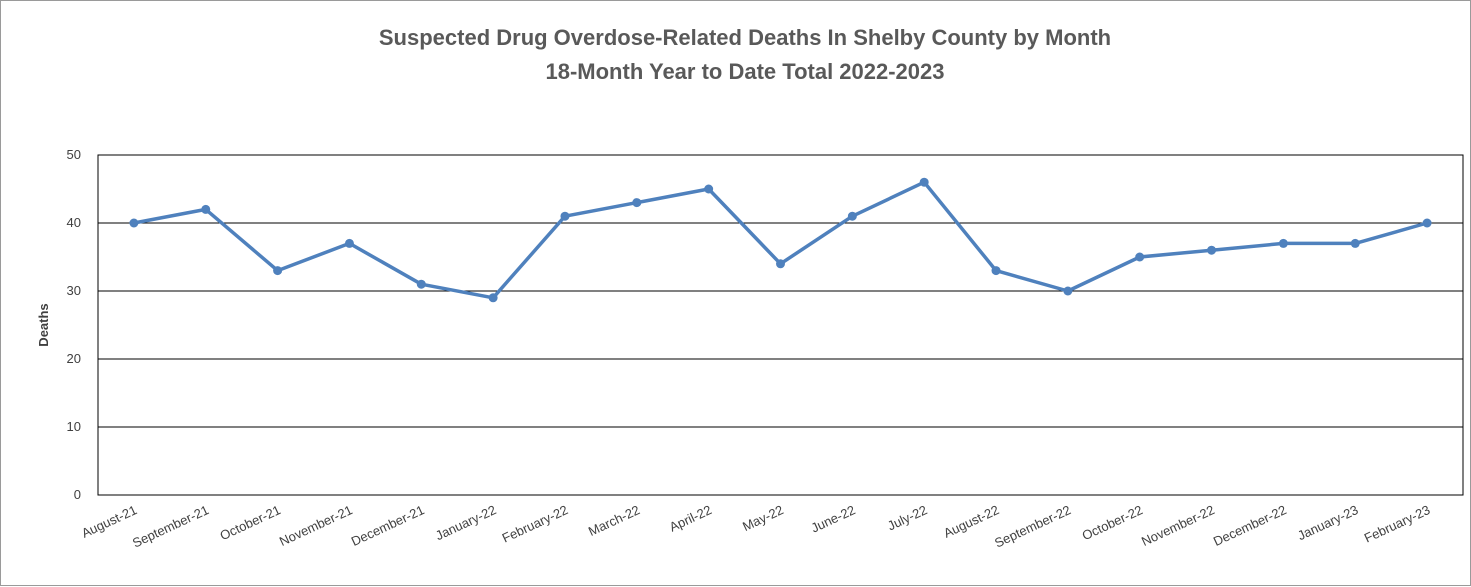 This screenshot has height=587, width=1471. I want to click on x-tick-label: August-22, so click(971, 521).